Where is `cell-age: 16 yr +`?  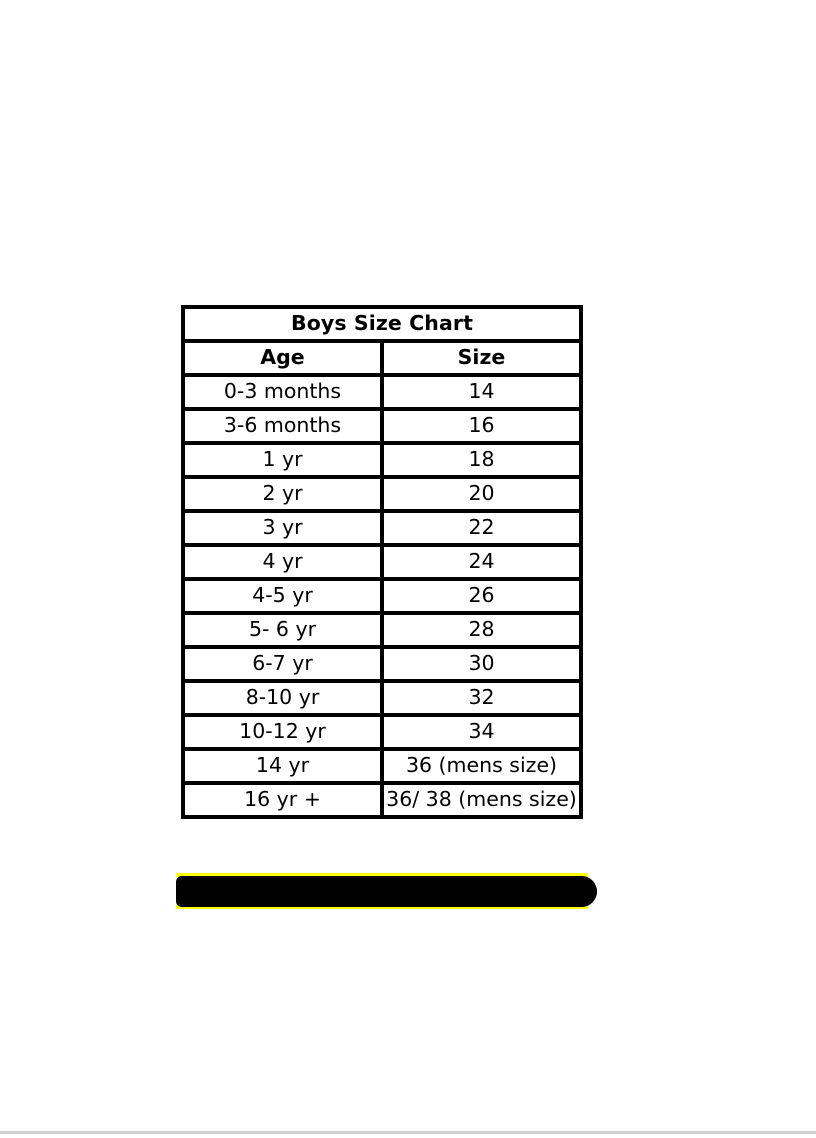 cell-age: 16 yr + is located at coordinates (282, 800).